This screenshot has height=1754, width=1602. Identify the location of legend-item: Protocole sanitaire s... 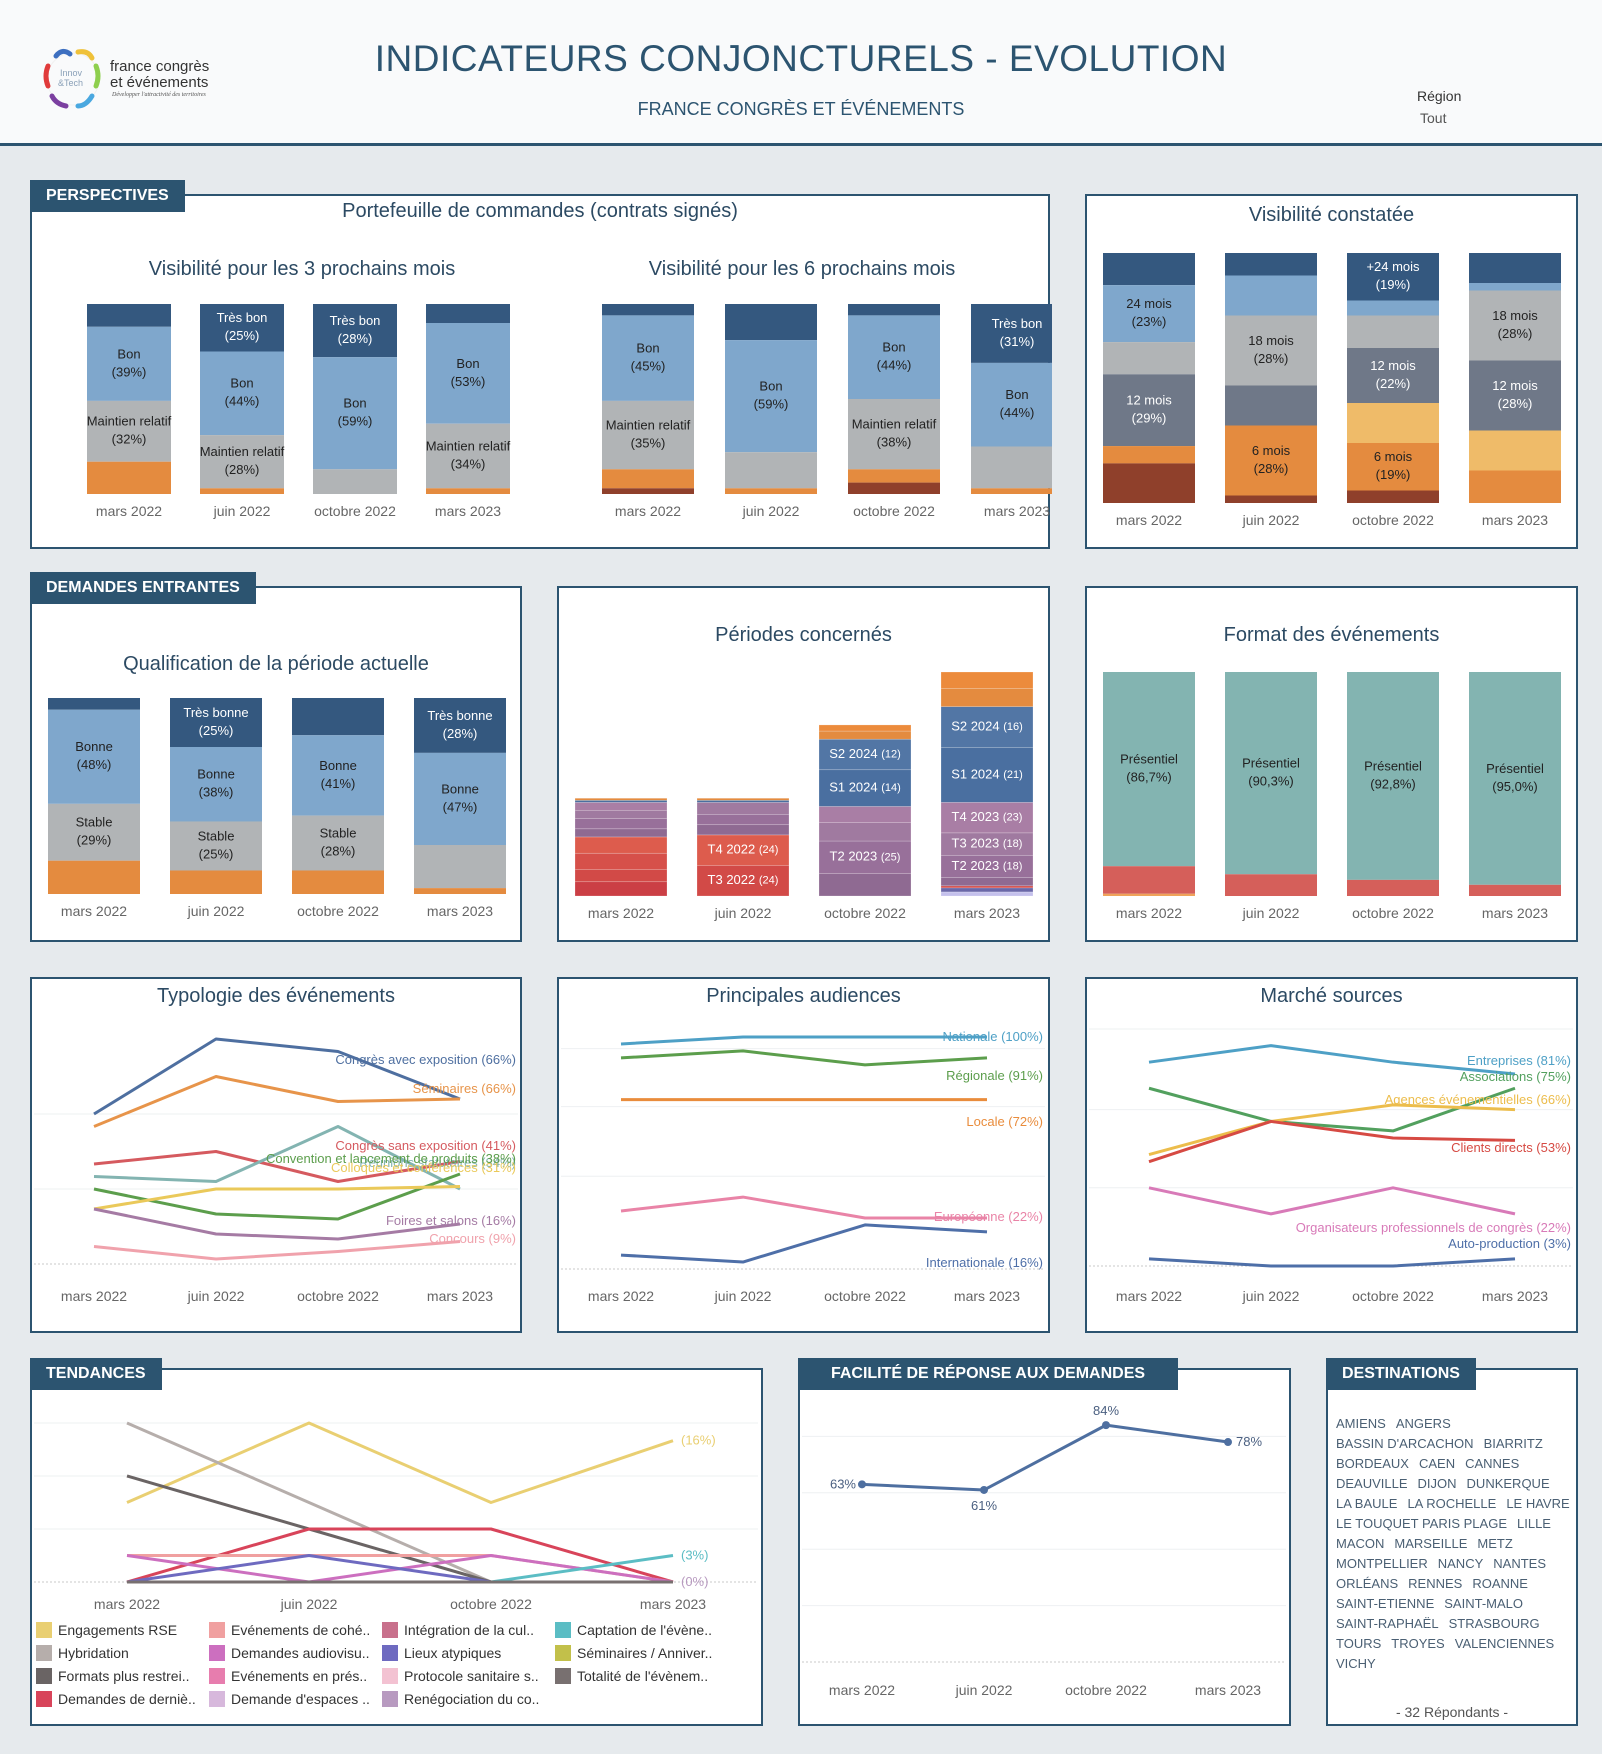
(460, 1676).